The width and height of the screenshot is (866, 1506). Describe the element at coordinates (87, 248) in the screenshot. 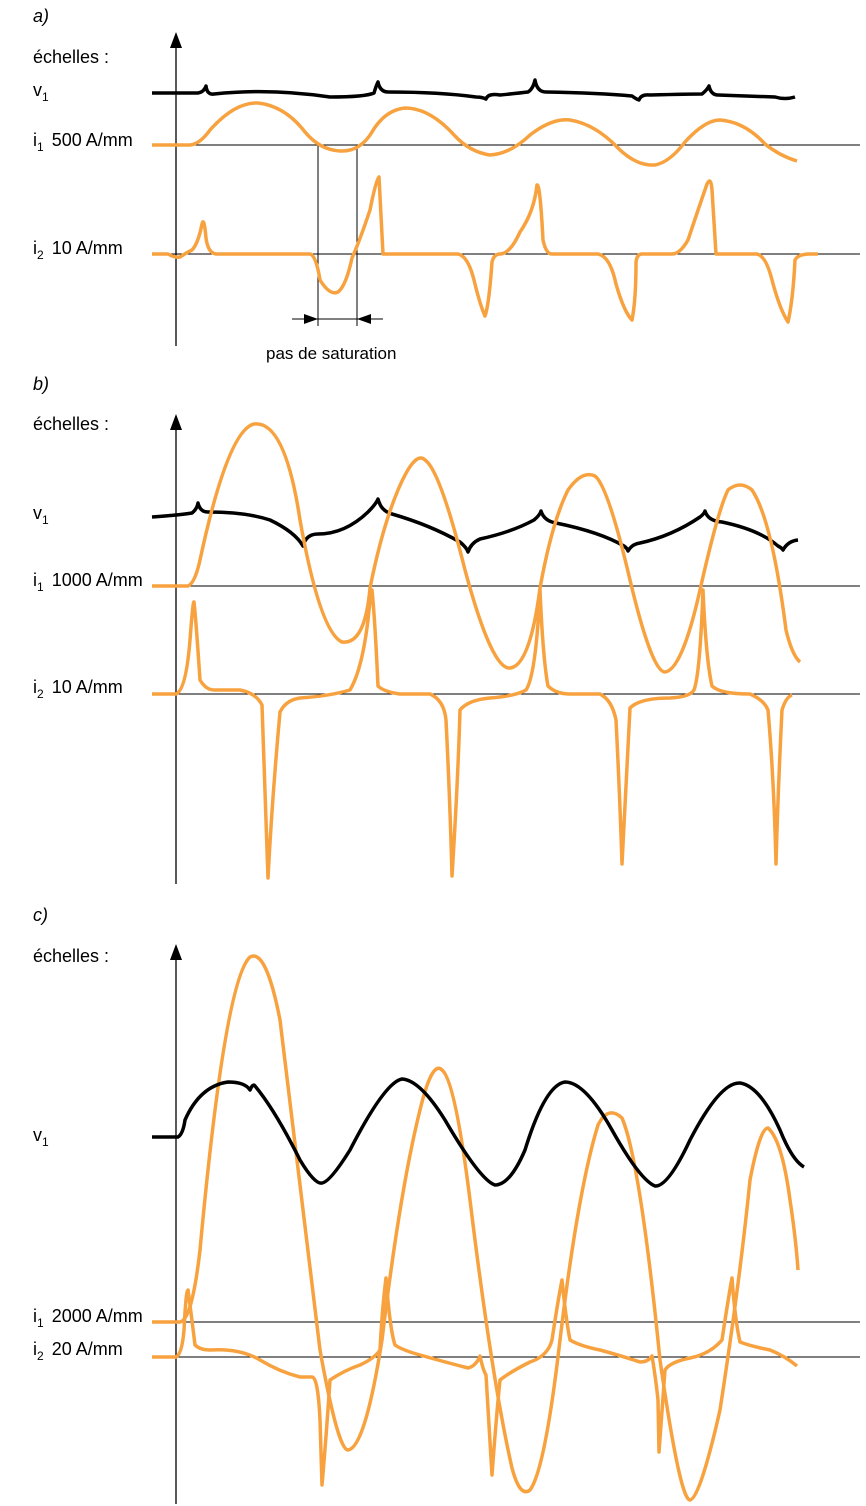

I see `panel-a-i2-scale: 10 A/mm` at that location.